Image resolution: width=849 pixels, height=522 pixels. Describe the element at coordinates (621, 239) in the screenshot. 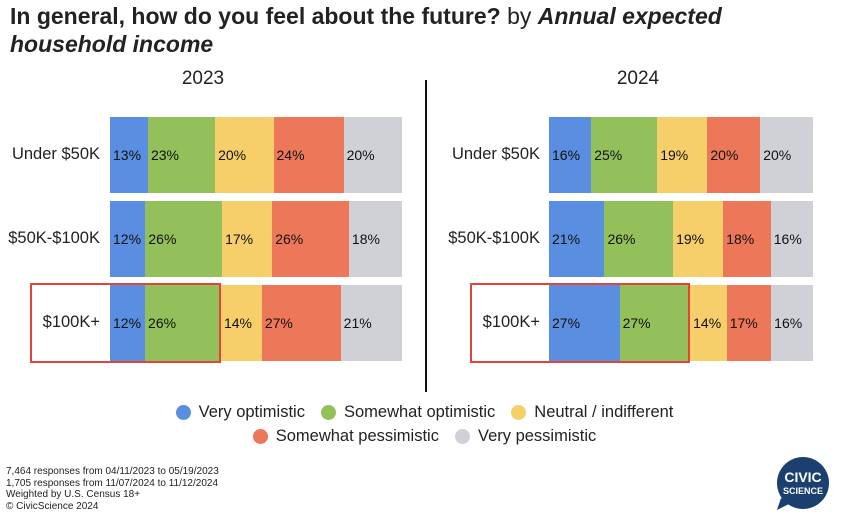

I see `data-label-2024-50k-100k-somewhat-optimistic: 26%` at that location.